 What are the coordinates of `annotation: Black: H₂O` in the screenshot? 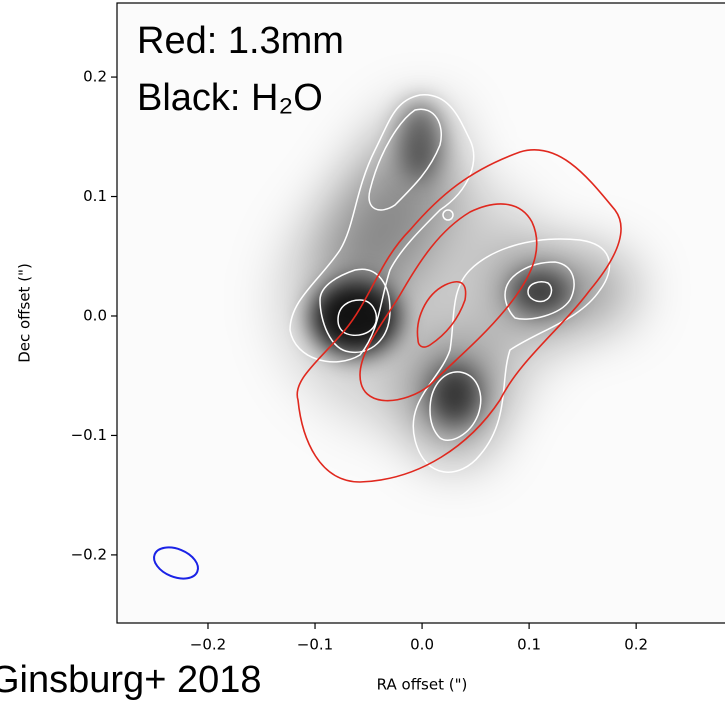 It's located at (230, 98).